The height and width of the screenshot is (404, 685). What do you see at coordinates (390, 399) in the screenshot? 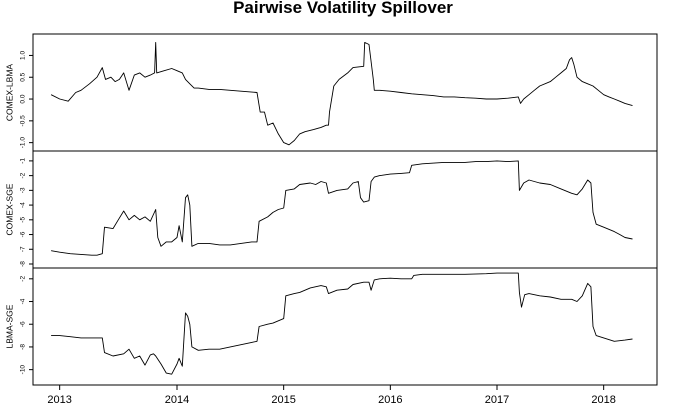
I see `x-tick-label: 2016` at bounding box center [390, 399].